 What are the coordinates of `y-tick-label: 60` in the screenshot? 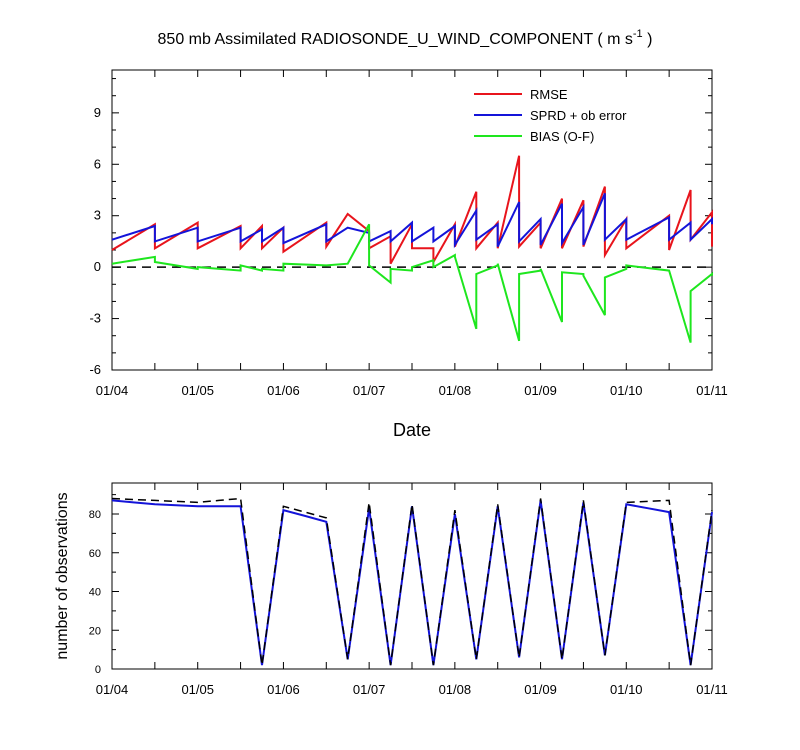 It's located at (95, 554).